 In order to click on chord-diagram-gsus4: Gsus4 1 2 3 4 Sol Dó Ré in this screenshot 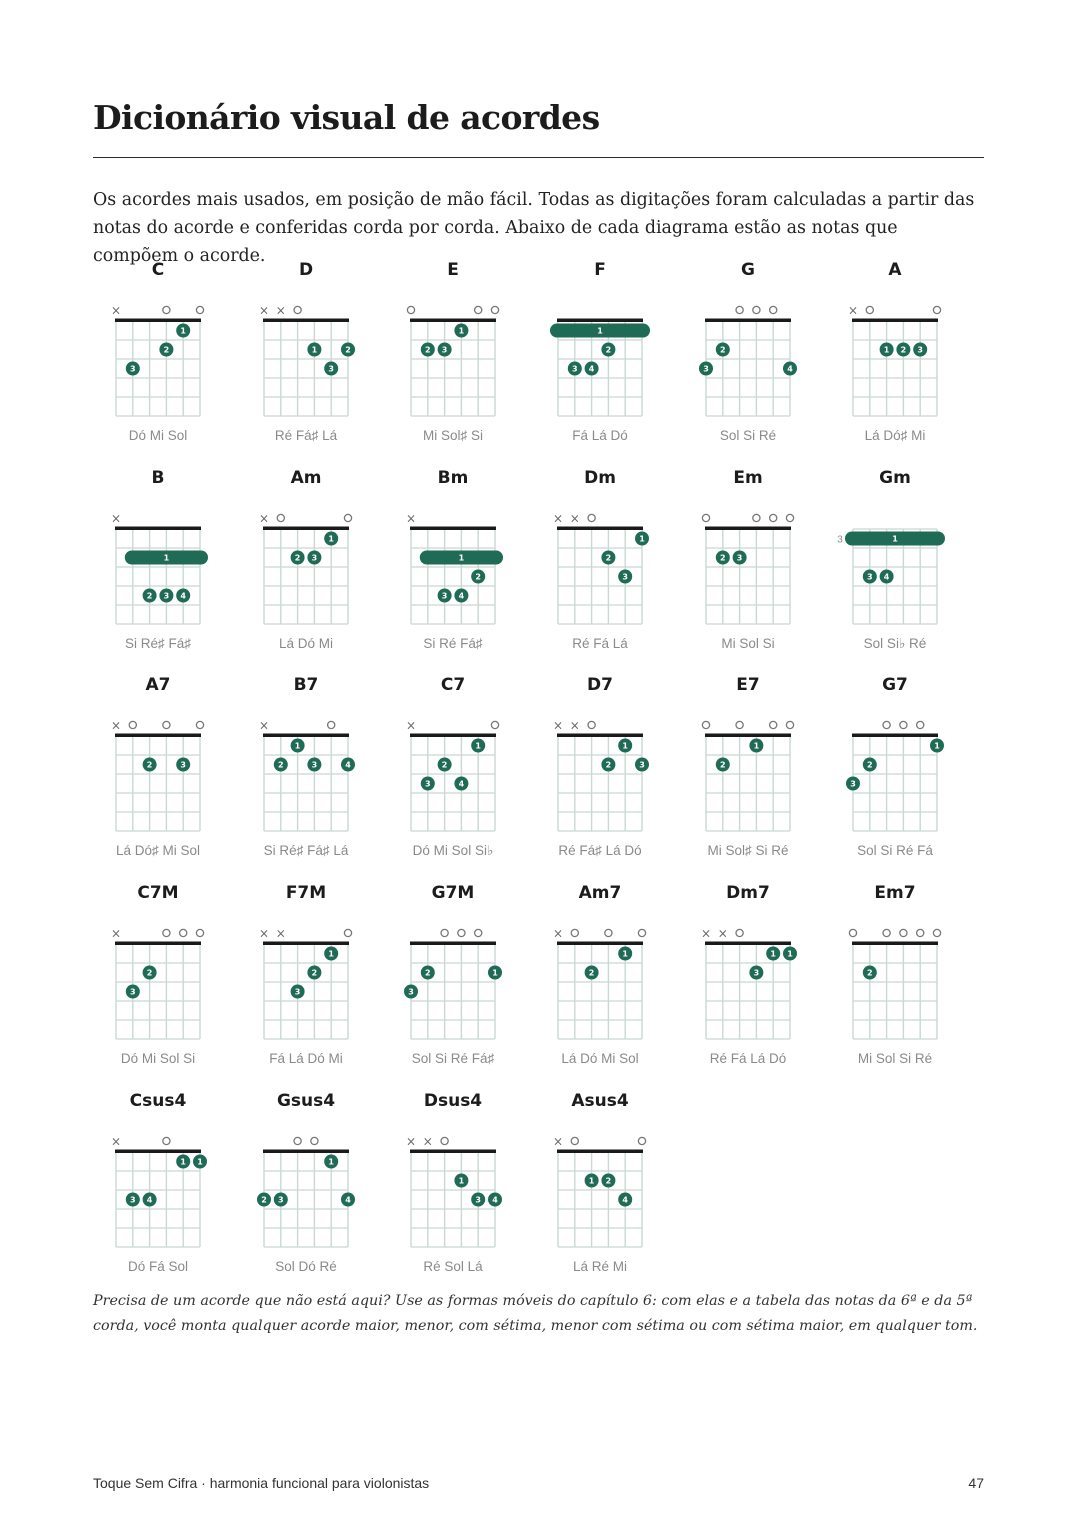, I will do `click(306, 1182)`.